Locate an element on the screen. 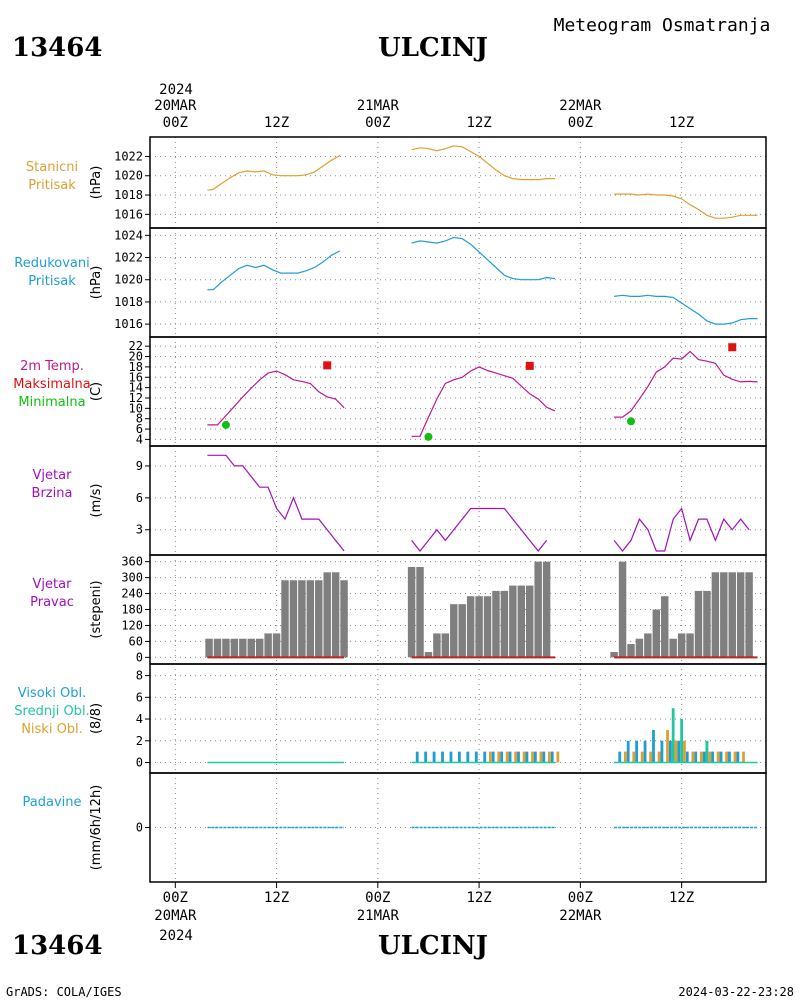  panel-label: Pritisak is located at coordinates (52, 281).